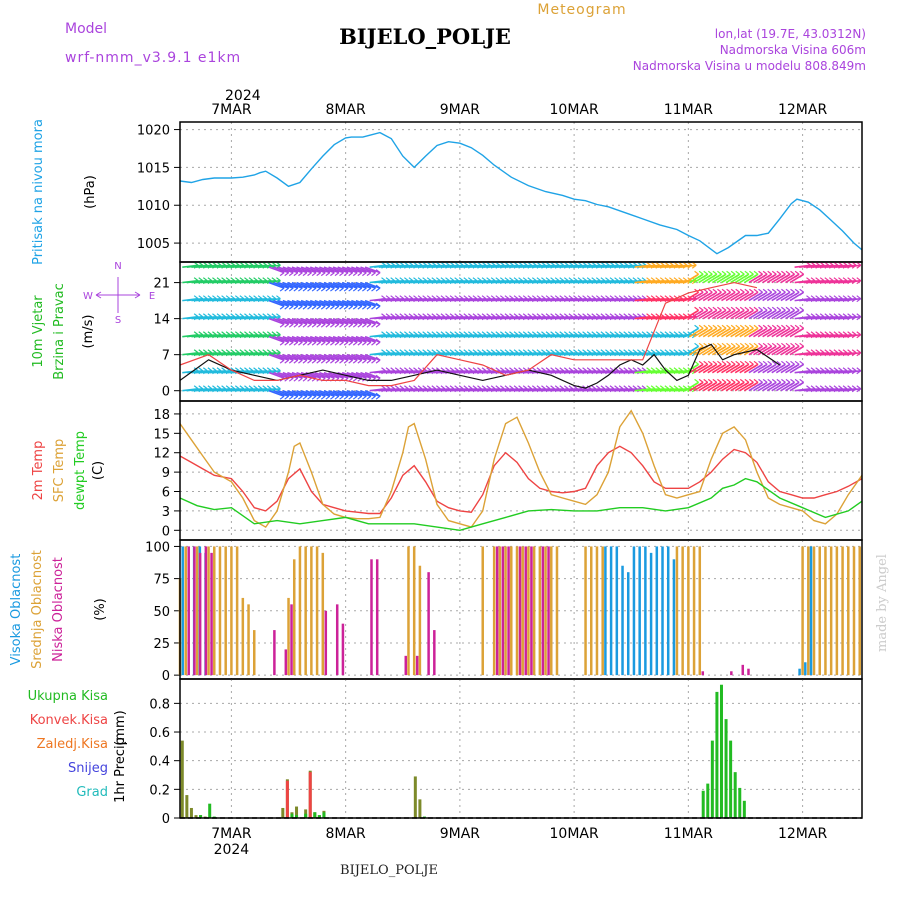  Describe the element at coordinates (166, 356) in the screenshot. I see `wind-ytick-label: 7` at that location.